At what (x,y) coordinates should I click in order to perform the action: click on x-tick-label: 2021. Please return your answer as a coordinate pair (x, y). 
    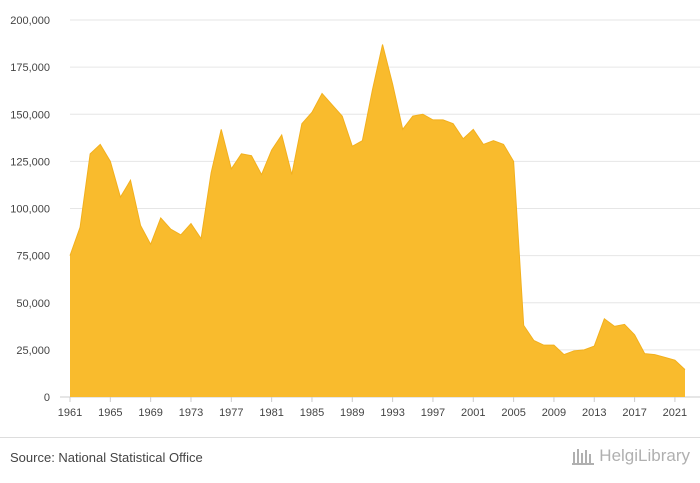
    Looking at the image, I should click on (675, 413).